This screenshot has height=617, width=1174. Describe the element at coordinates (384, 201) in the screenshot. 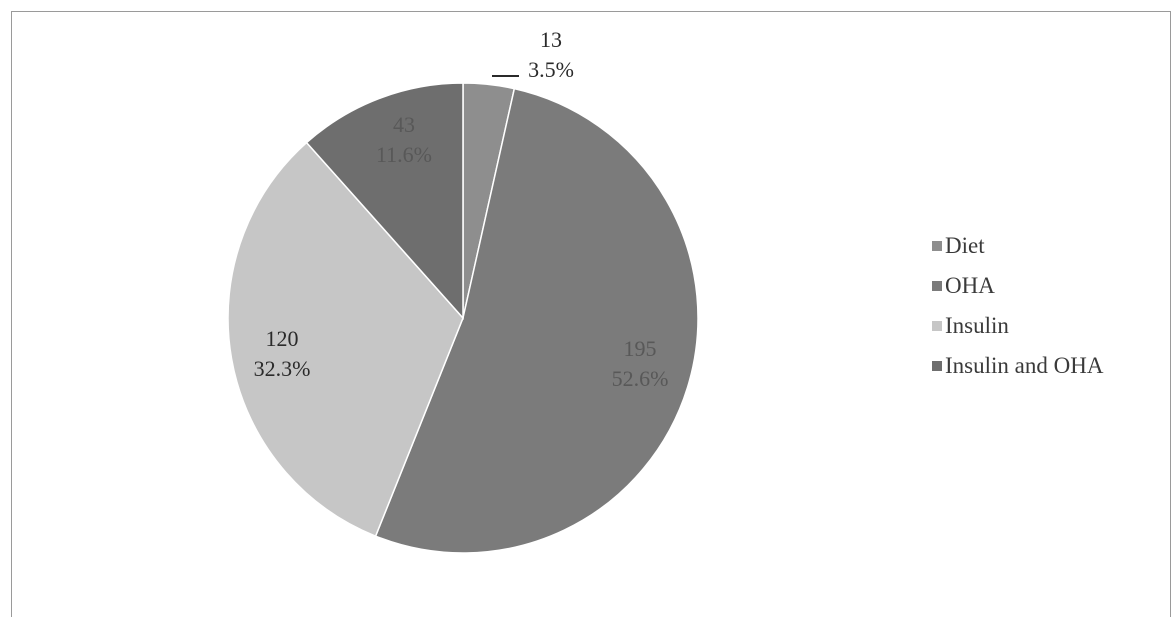

I see `pie-slice-insulin-and-oha` at that location.